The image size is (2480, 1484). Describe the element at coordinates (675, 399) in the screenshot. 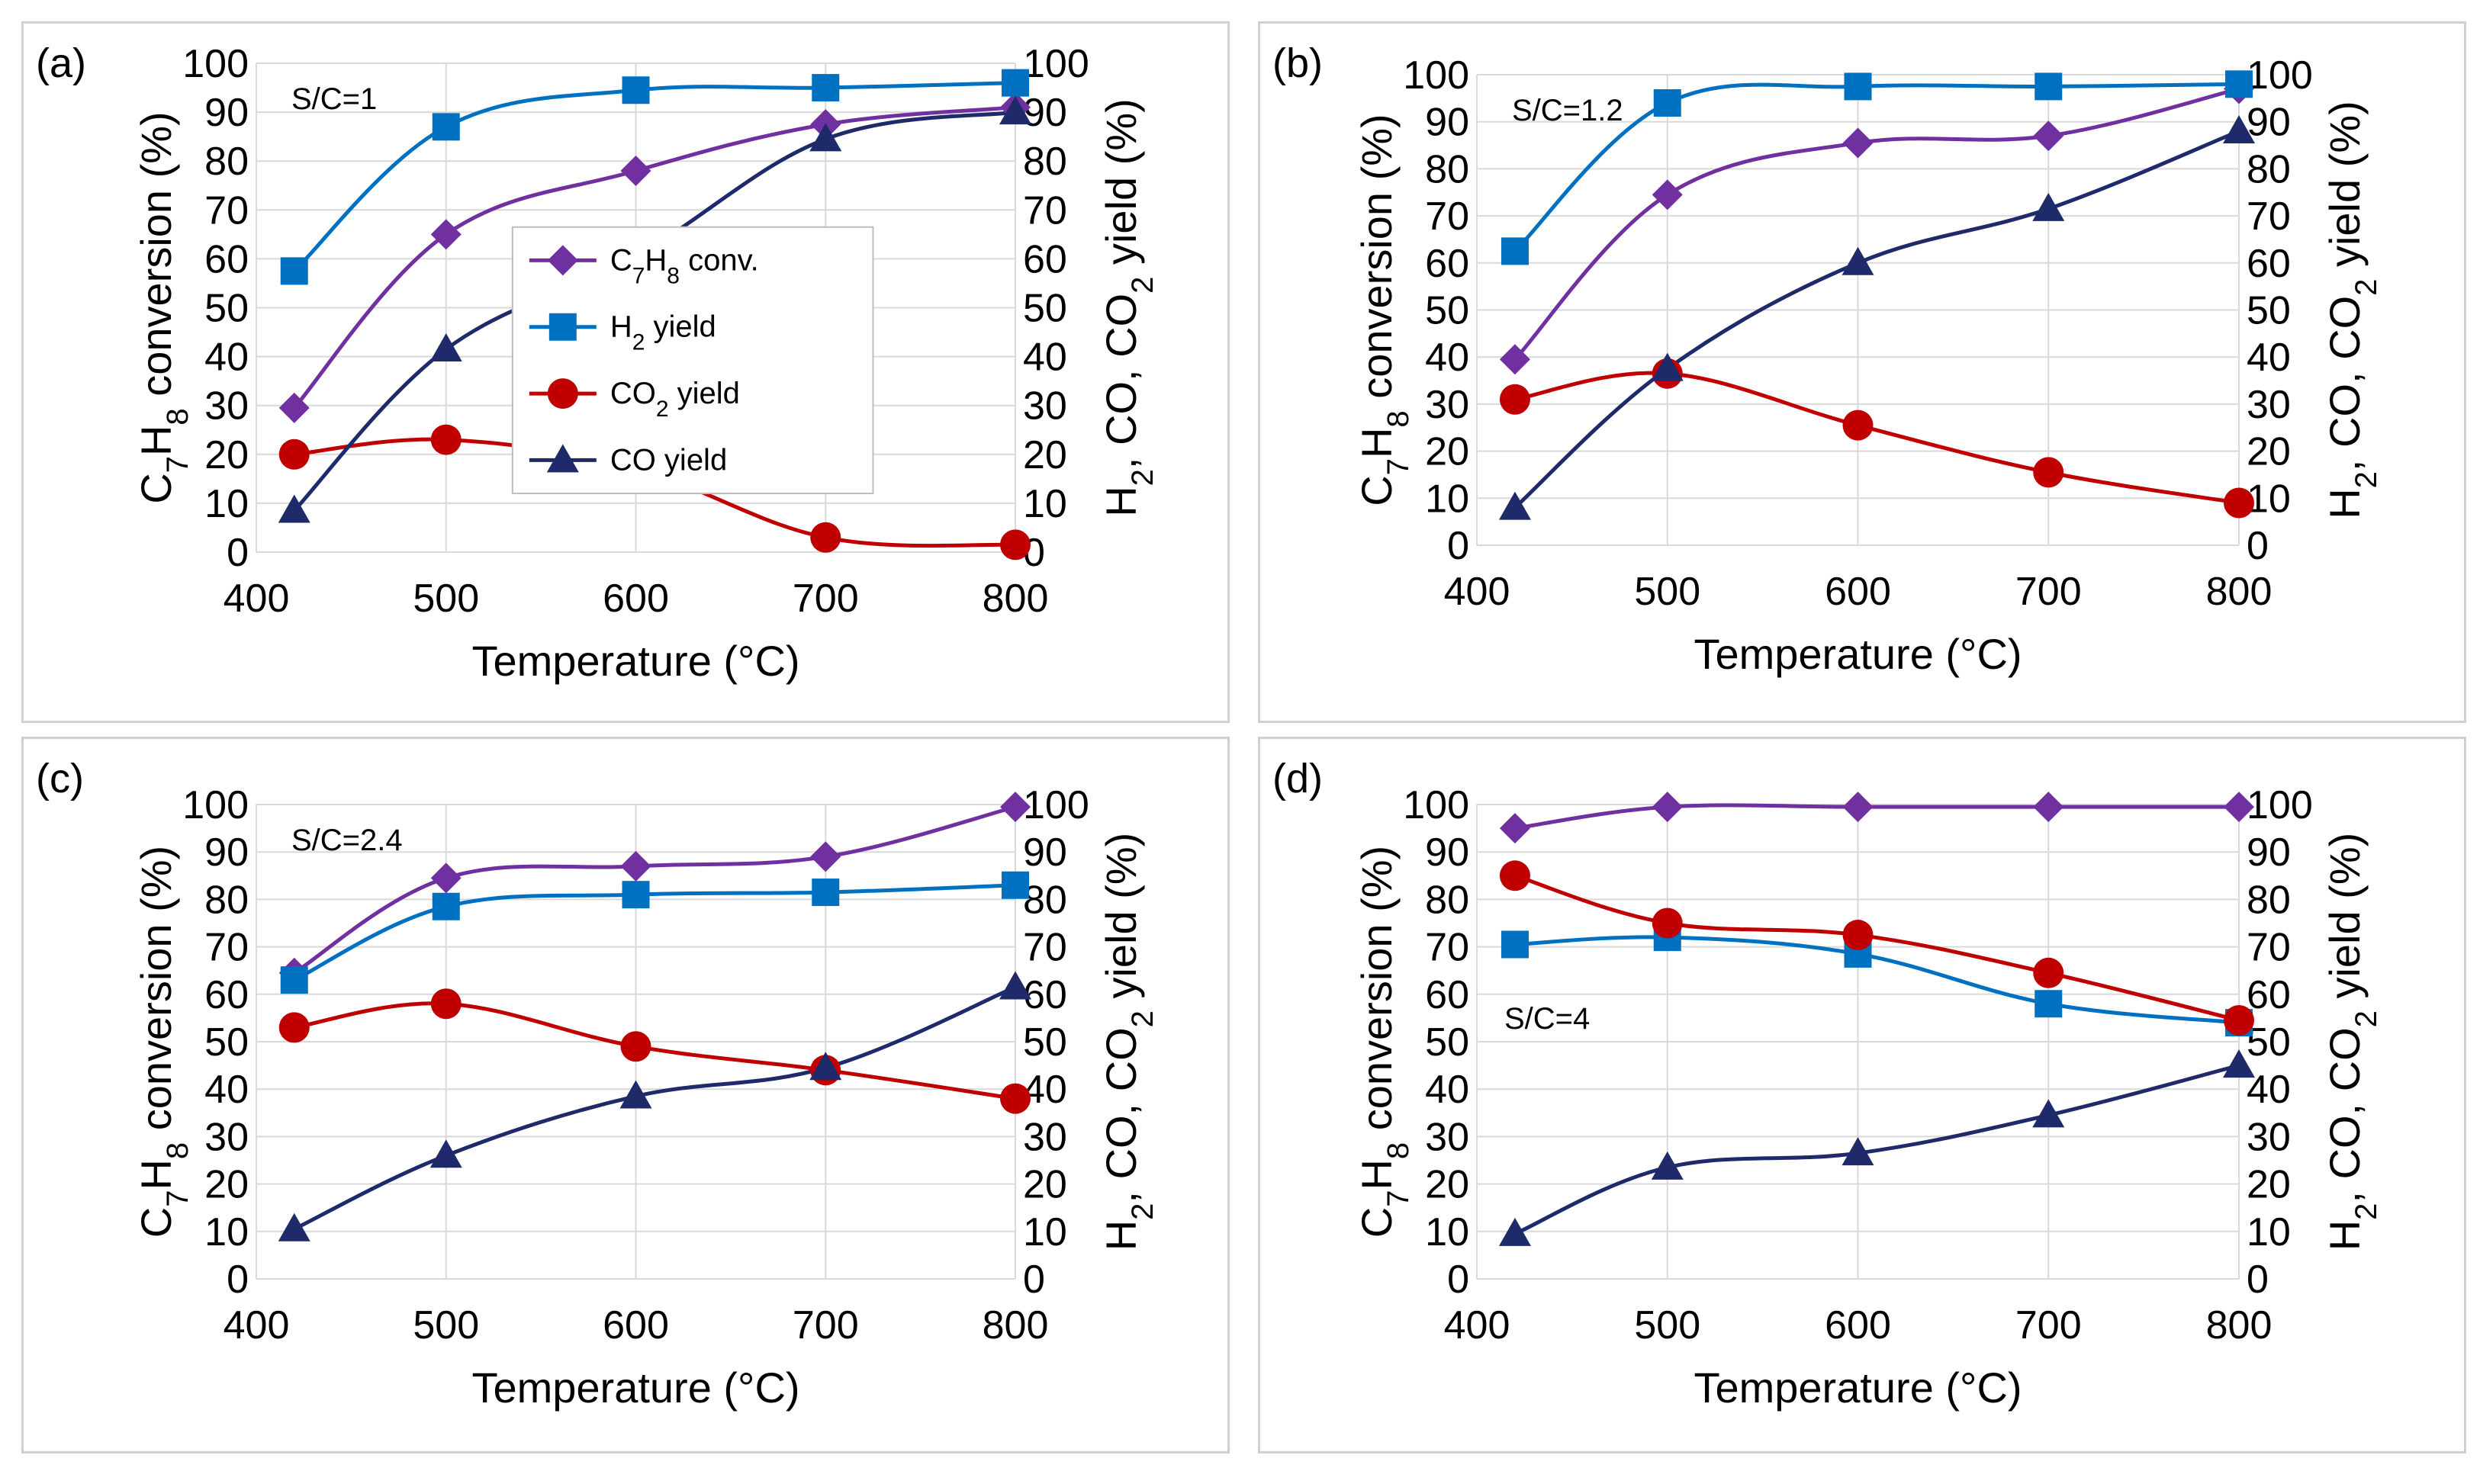

I see `legend-label-co2: CO2 yield` at that location.